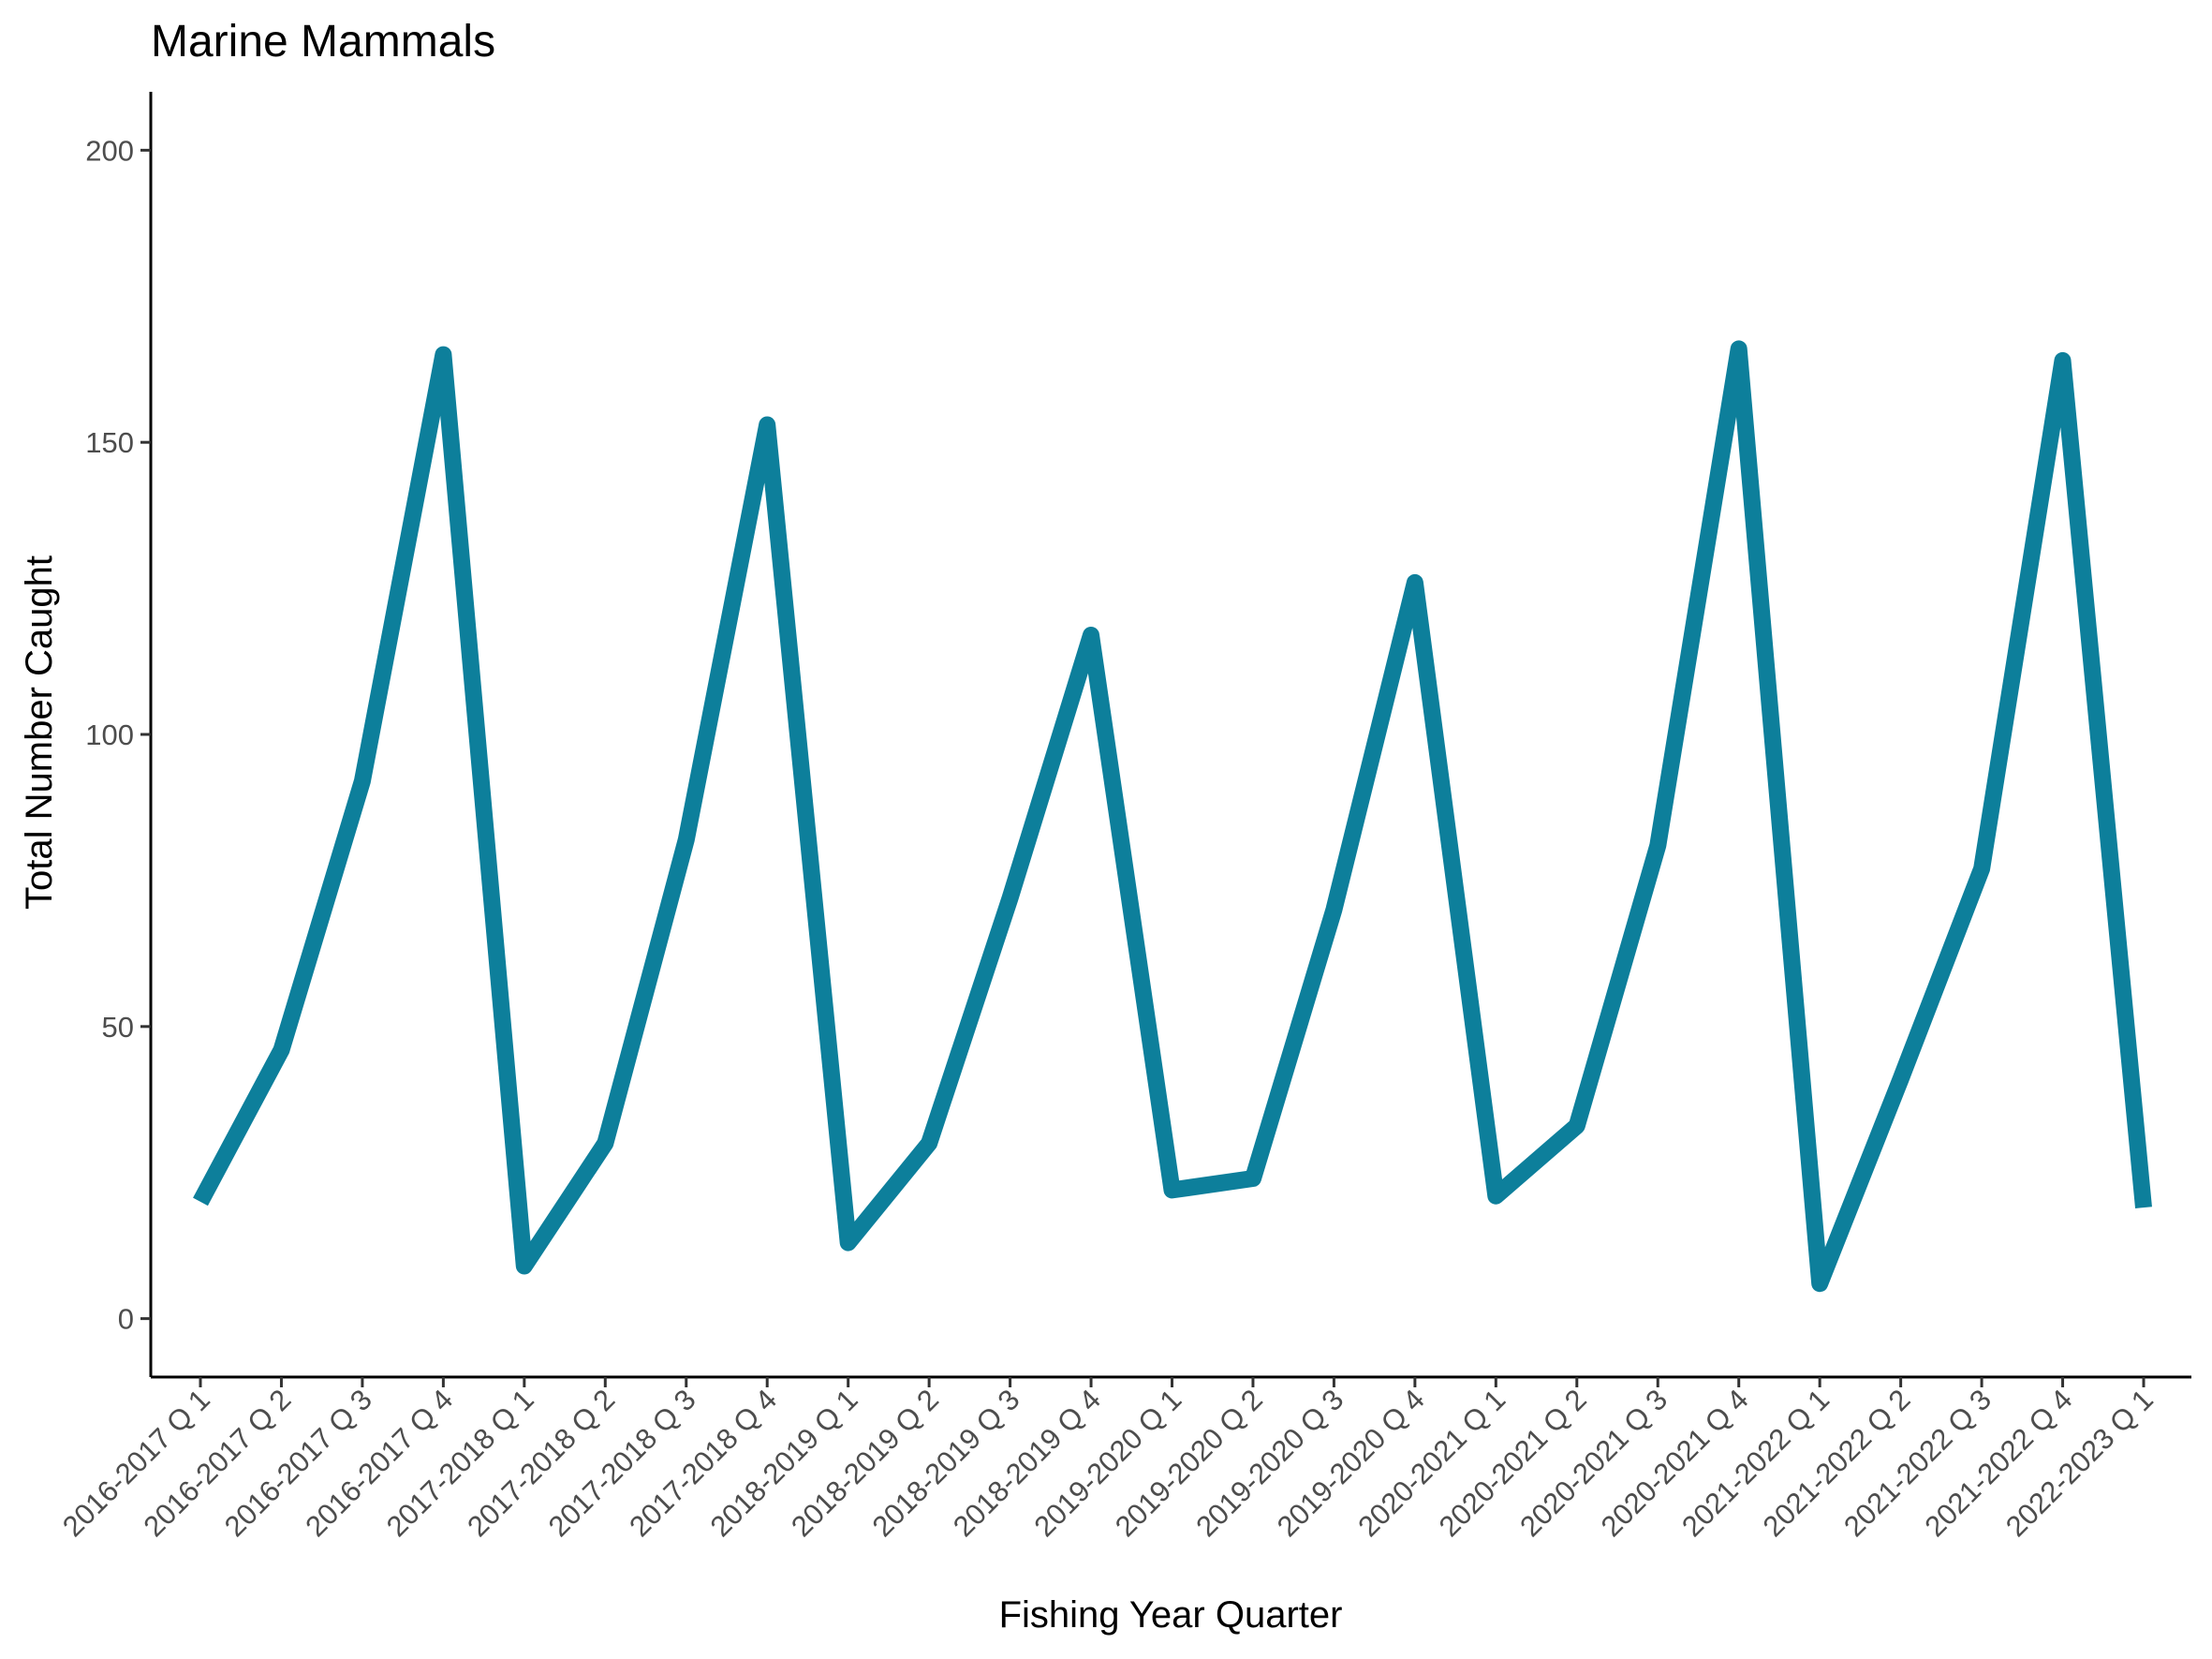 This screenshot has width=2212, height=1659. What do you see at coordinates (379, 1463) in the screenshot?
I see `x-tick-label: 2016-2017 Q 4` at bounding box center [379, 1463].